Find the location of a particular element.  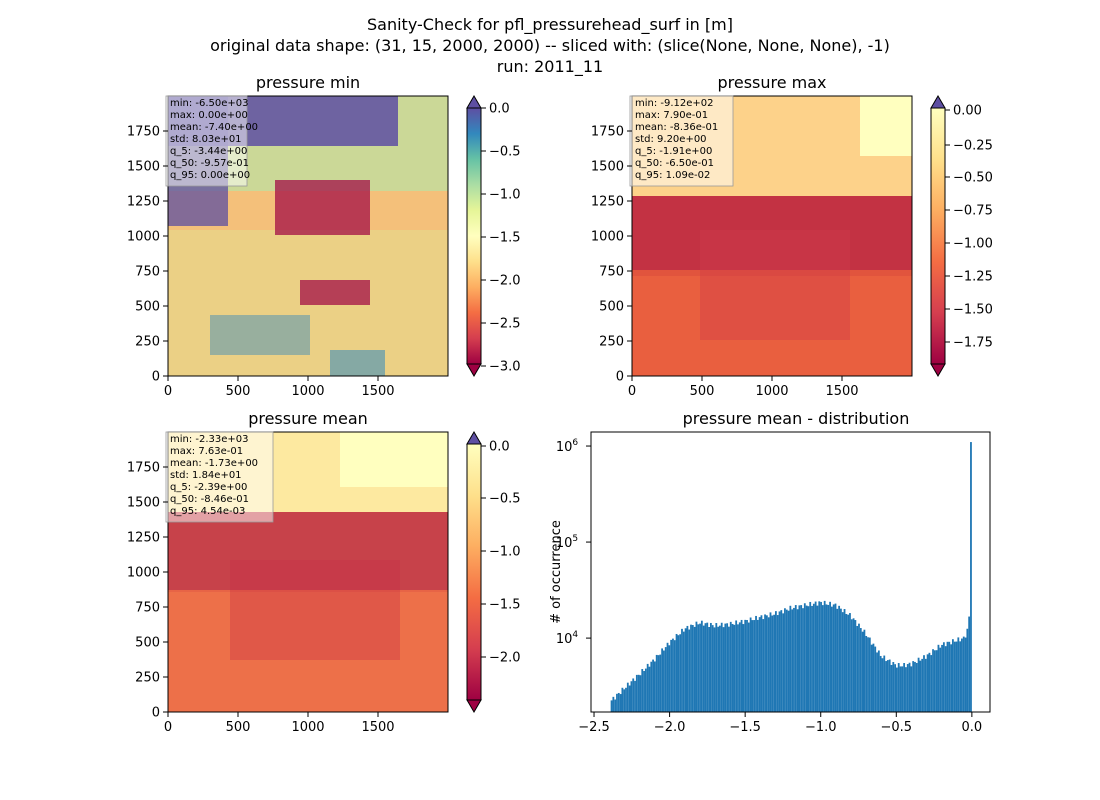

panel-title: pressure min is located at coordinates (308, 82).